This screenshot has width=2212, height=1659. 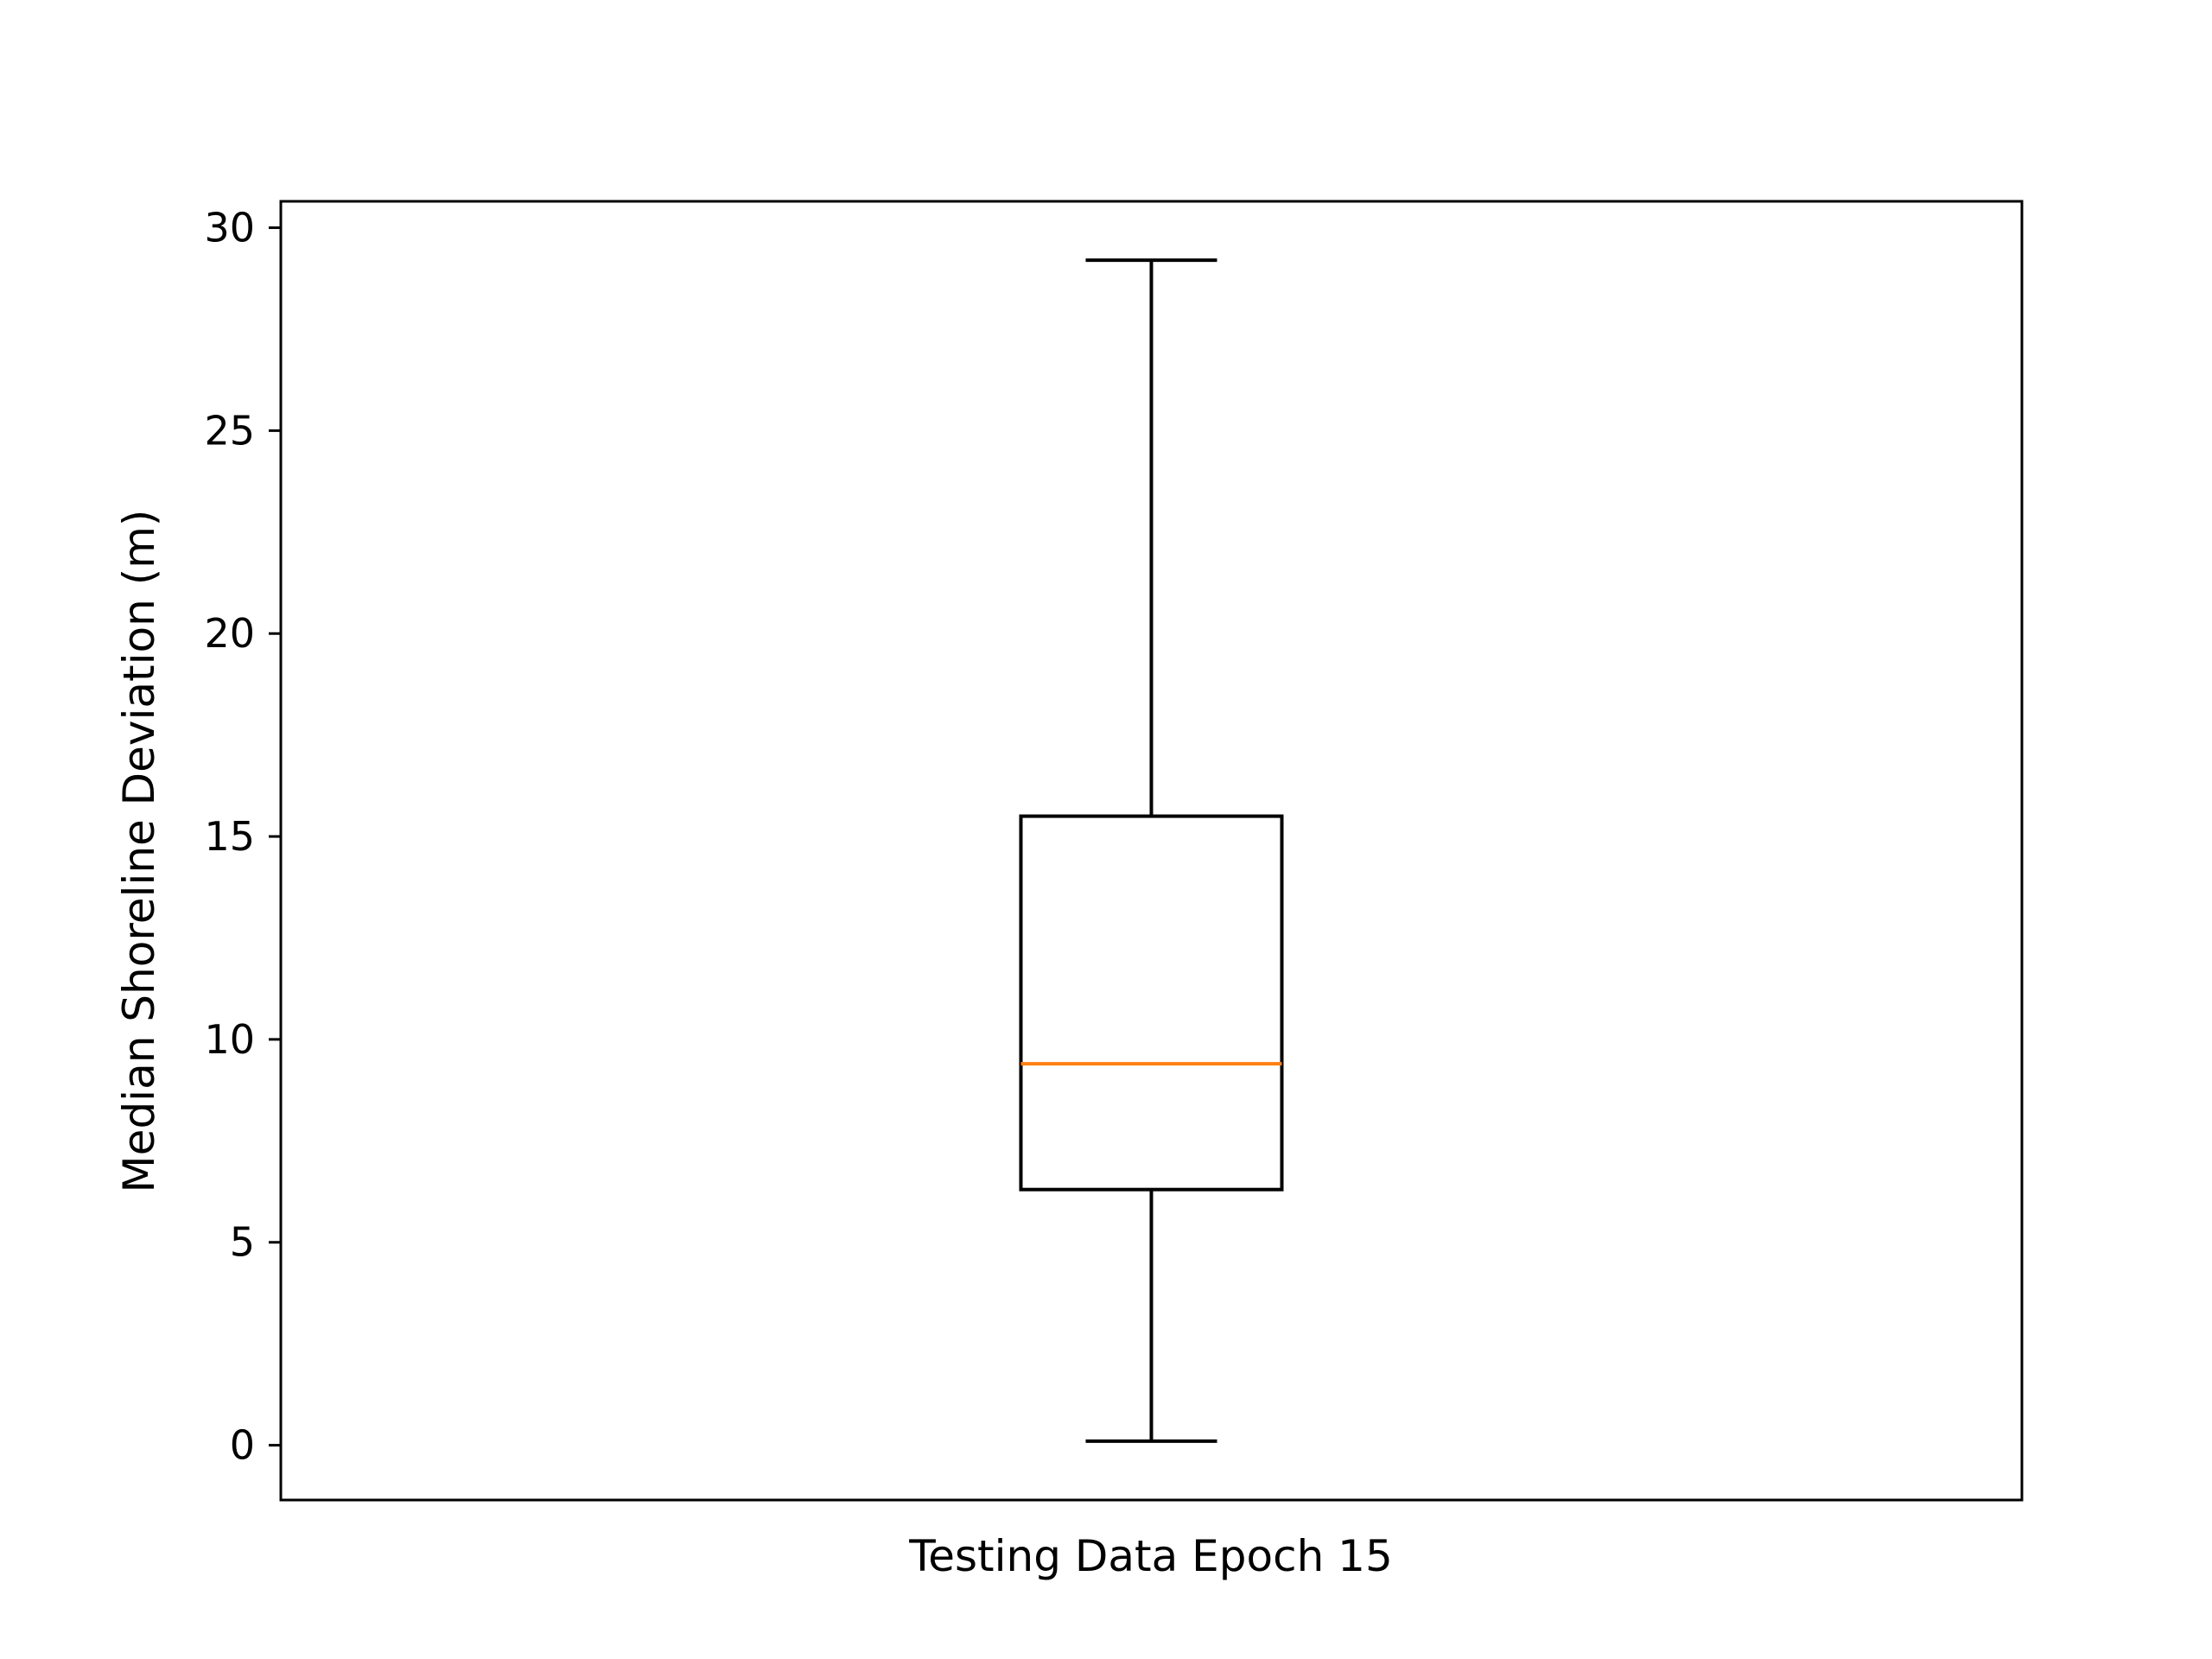 I want to click on y-axis-label: Median Shoreline Deviation (m), so click(x=139, y=851).